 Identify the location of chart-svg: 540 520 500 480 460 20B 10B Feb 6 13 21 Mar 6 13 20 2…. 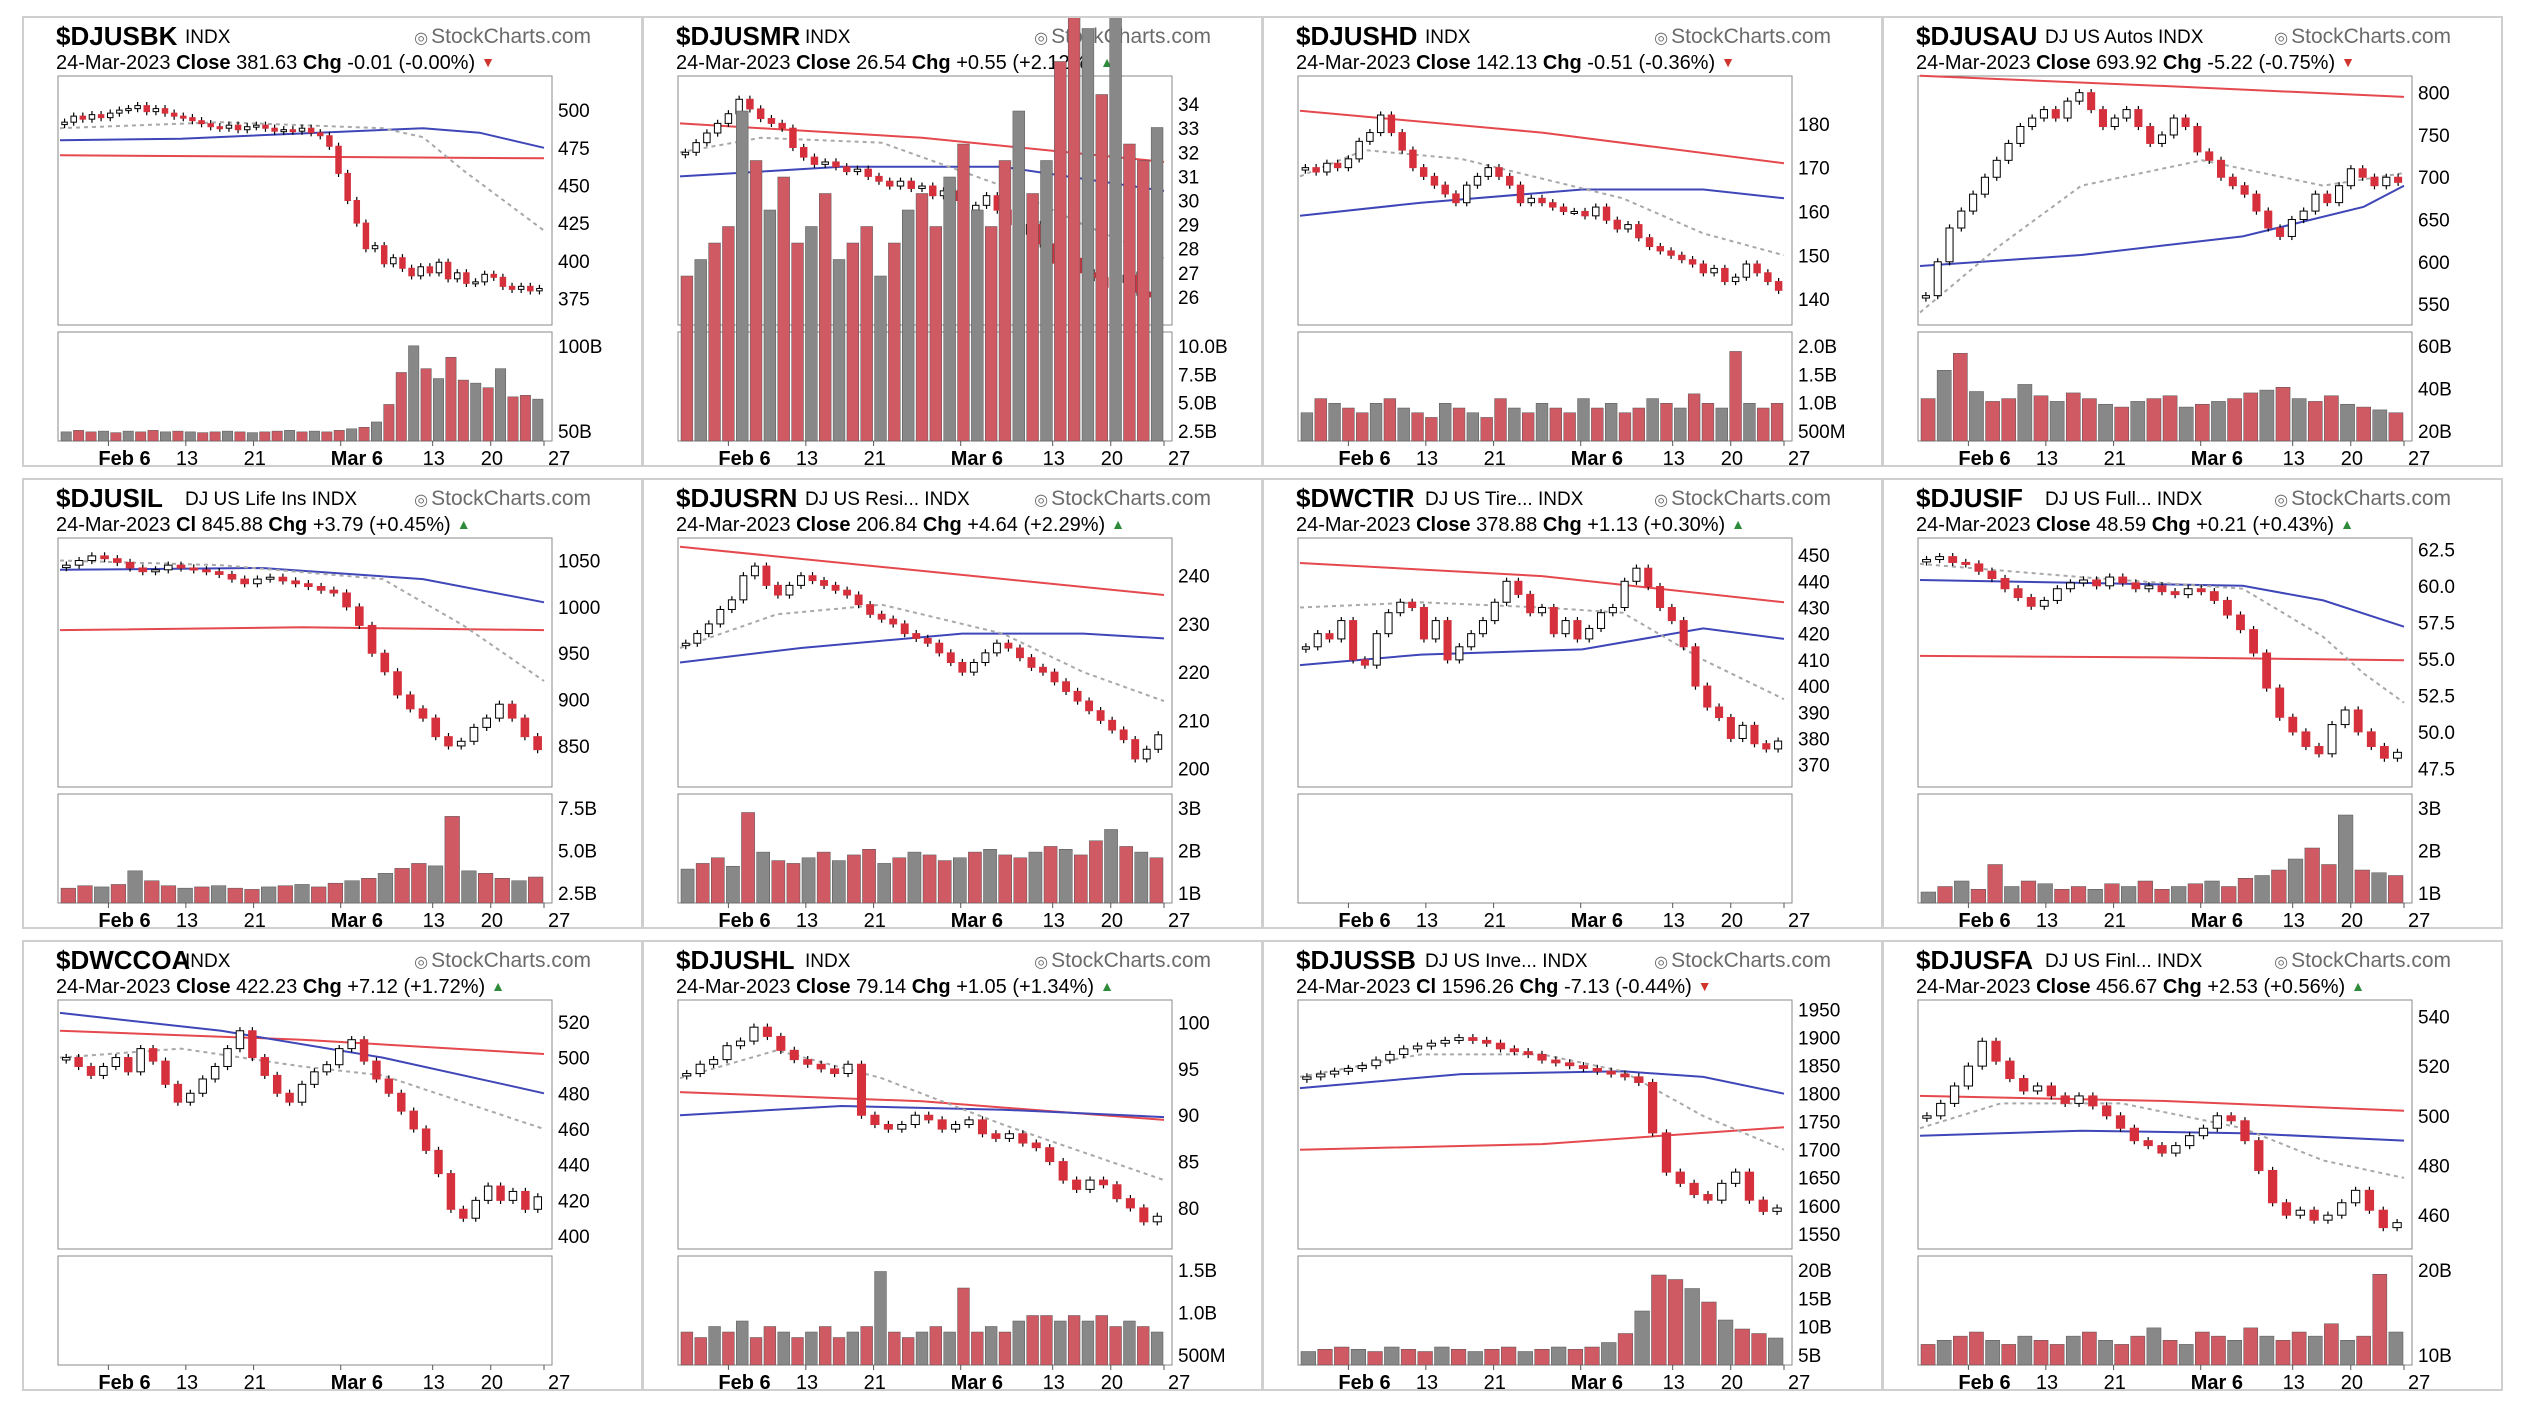
(2184, 1194).